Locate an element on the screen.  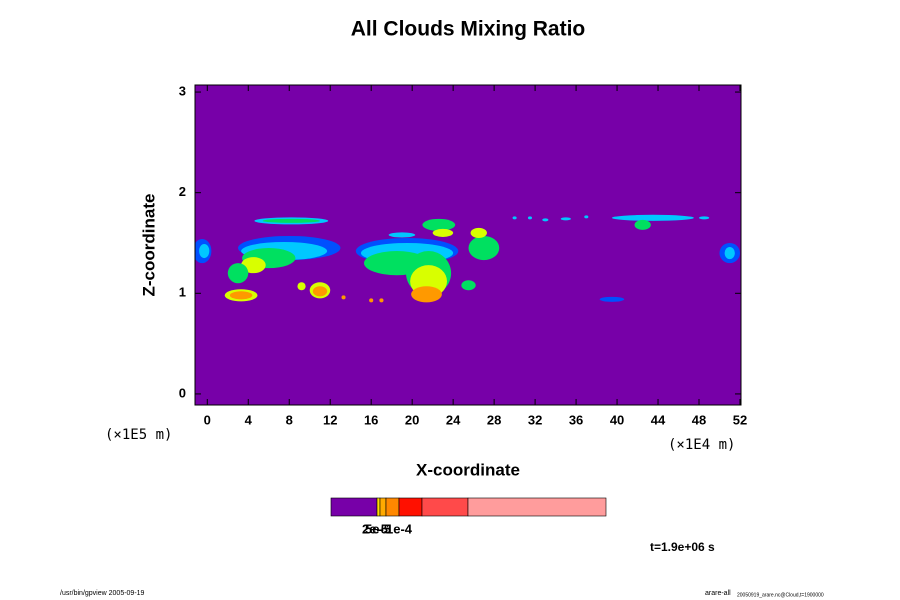
chart-title: All Clouds Mixing Ratio is located at coordinates (468, 29).